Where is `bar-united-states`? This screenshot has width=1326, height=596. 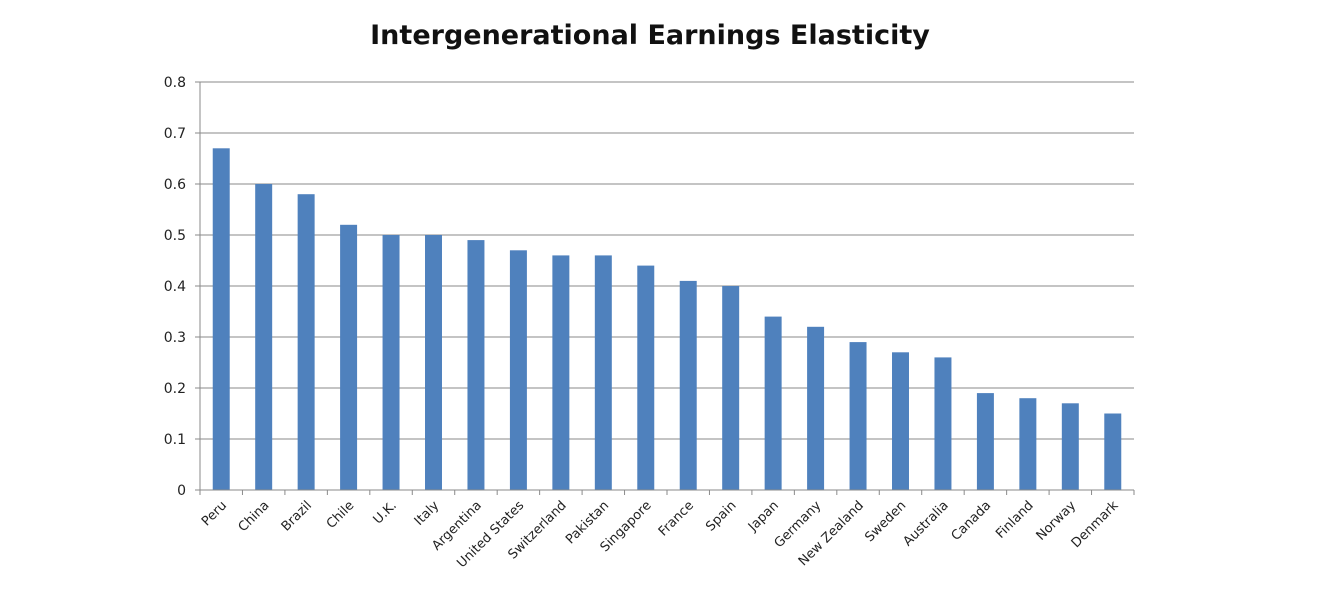
bar-united-states is located at coordinates (518, 370).